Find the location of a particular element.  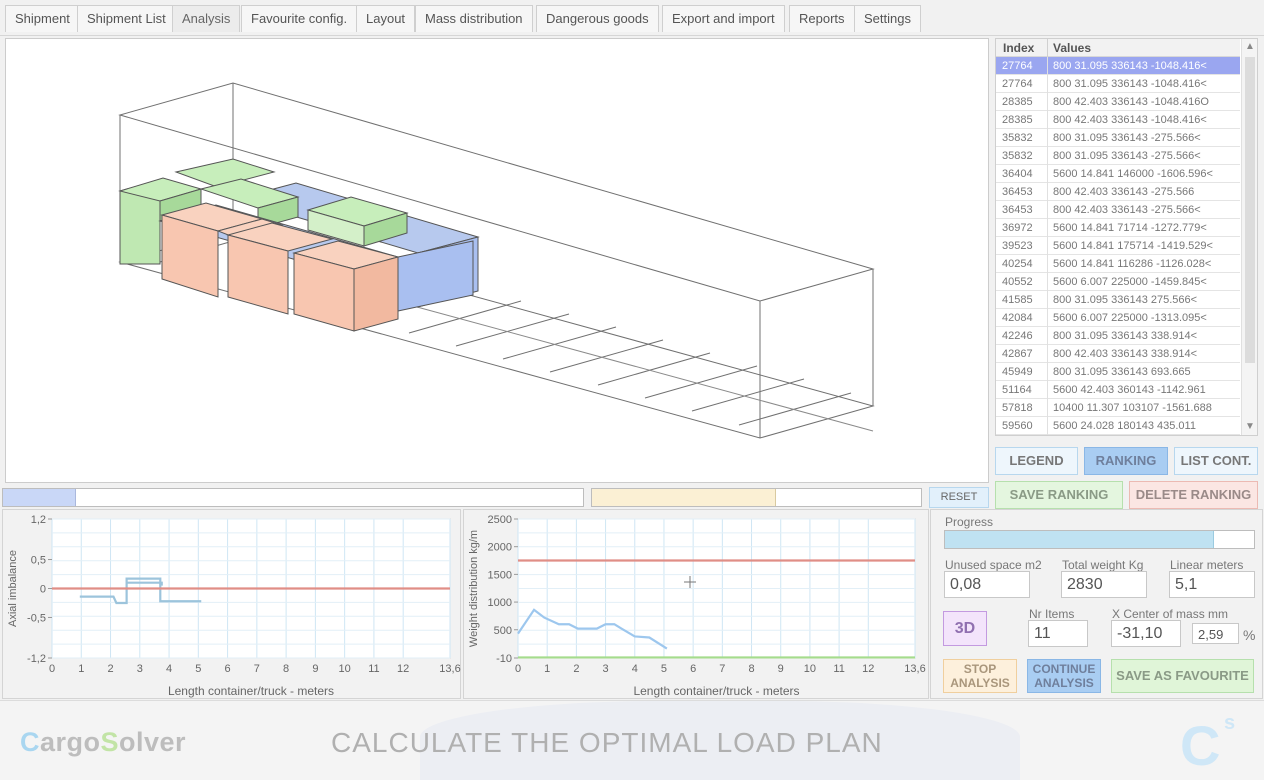

ranking-row-values: 5600 14.841 116286 -1126.028< is located at coordinates (1132, 264).